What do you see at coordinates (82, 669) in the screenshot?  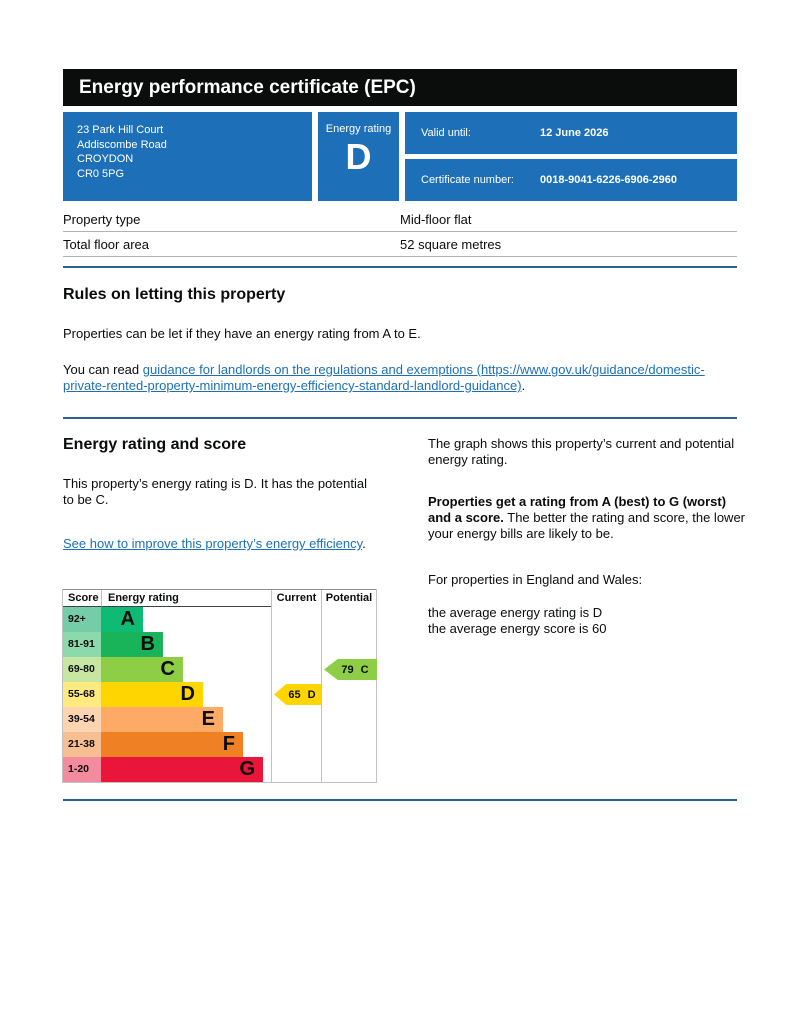 I see `band-score-range: 69-80` at bounding box center [82, 669].